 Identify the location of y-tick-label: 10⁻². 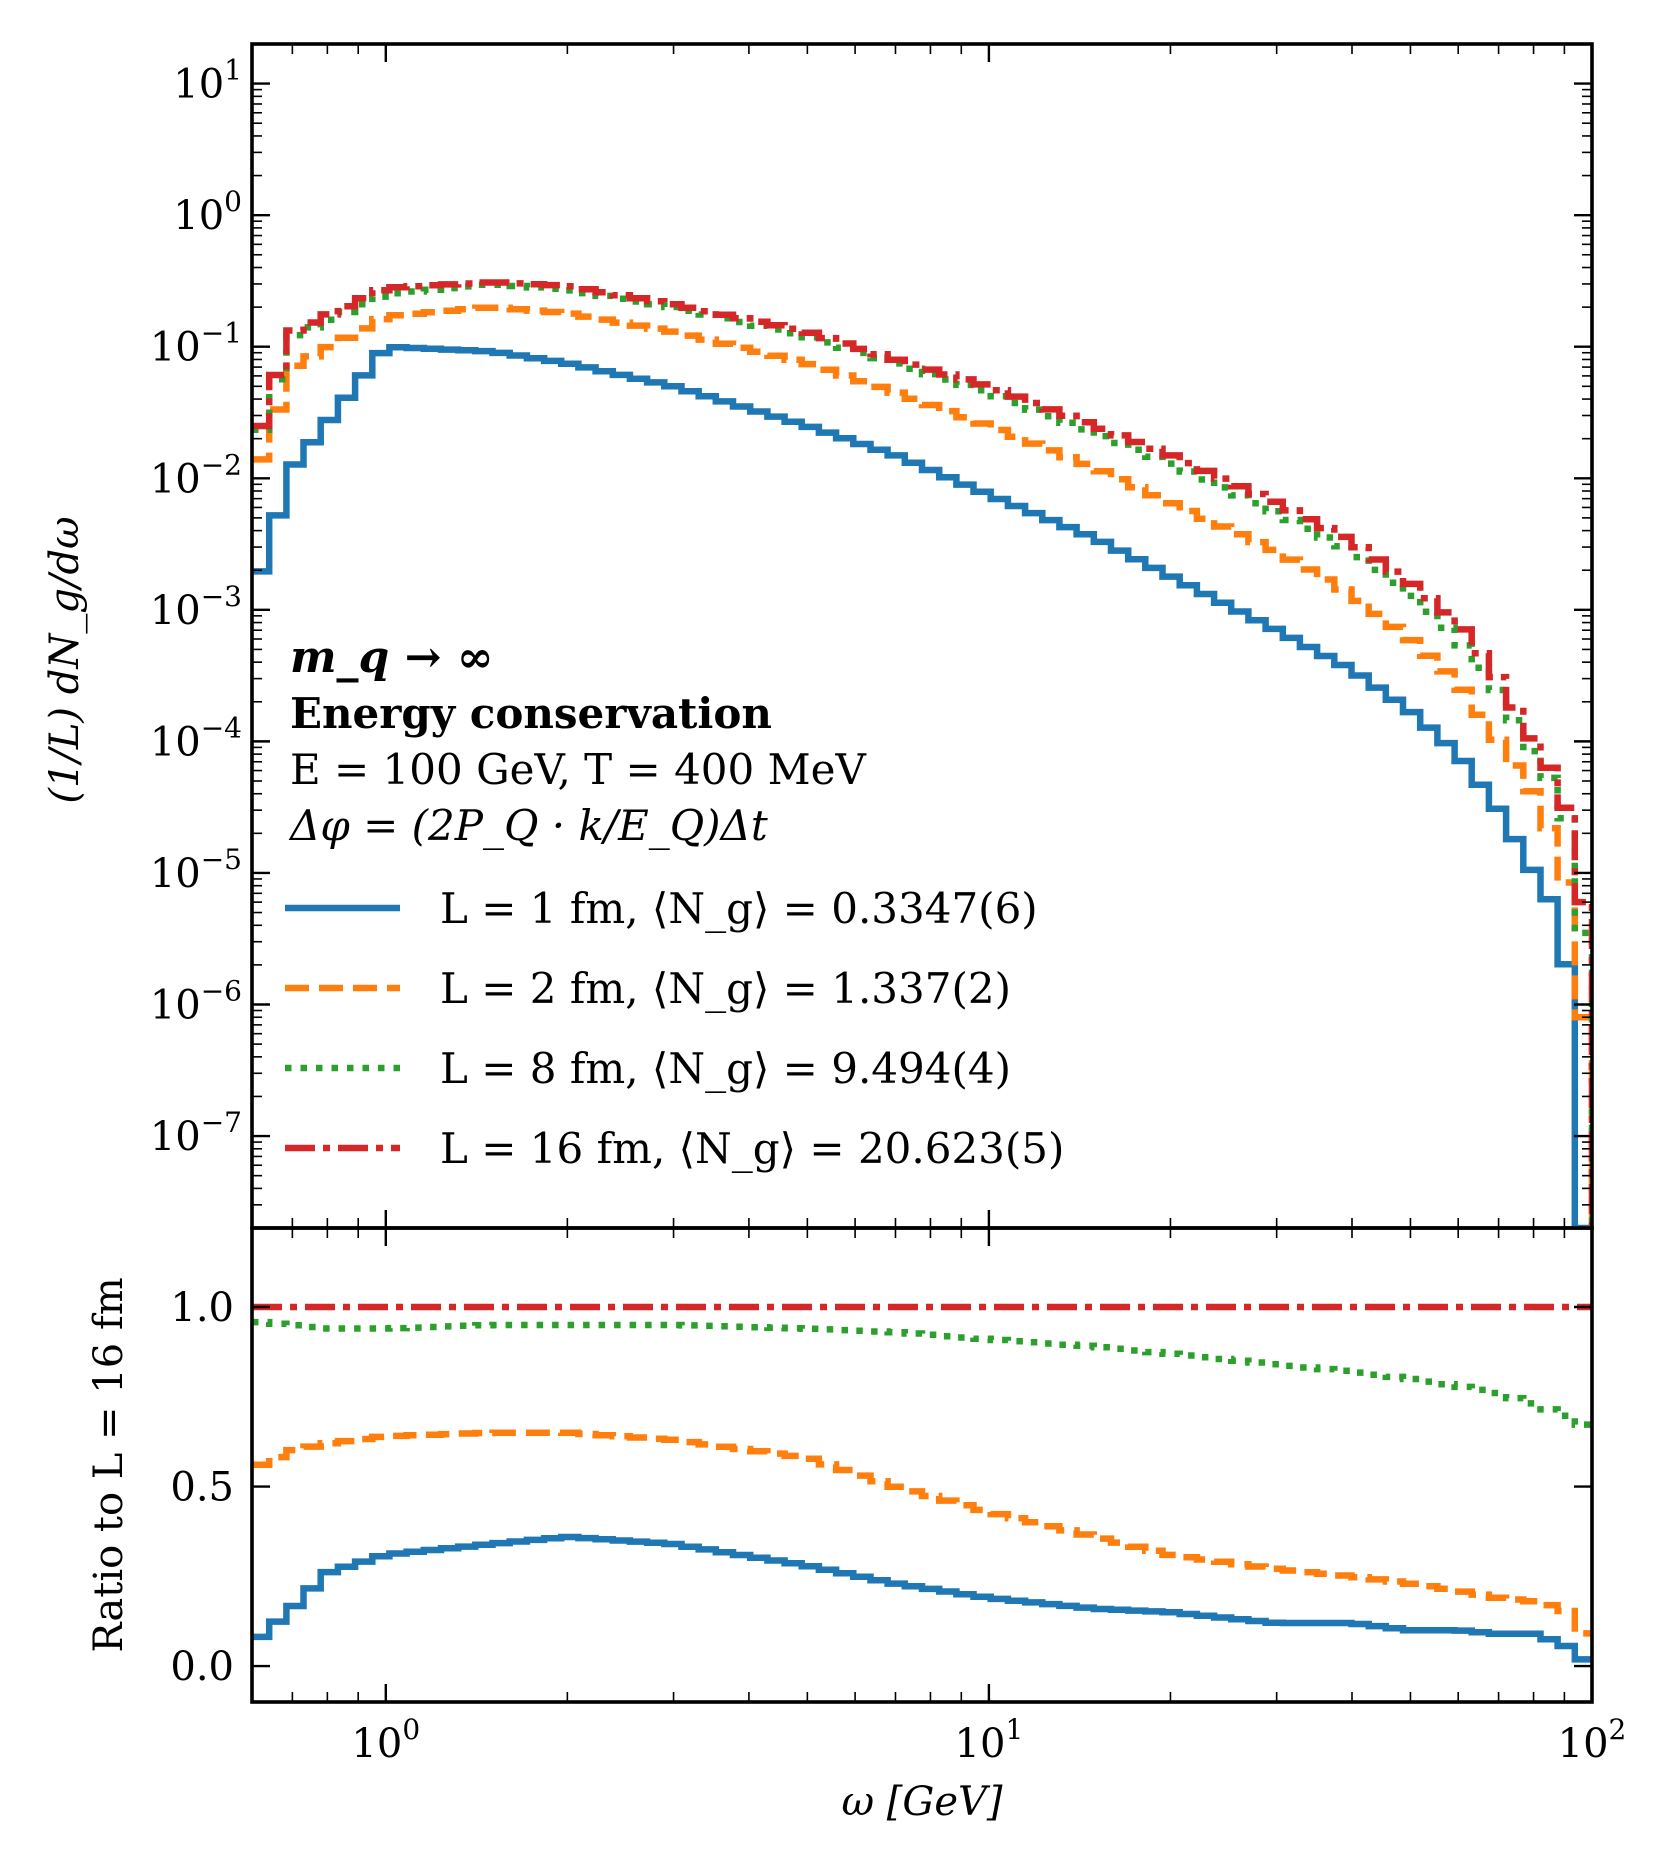
(196, 475).